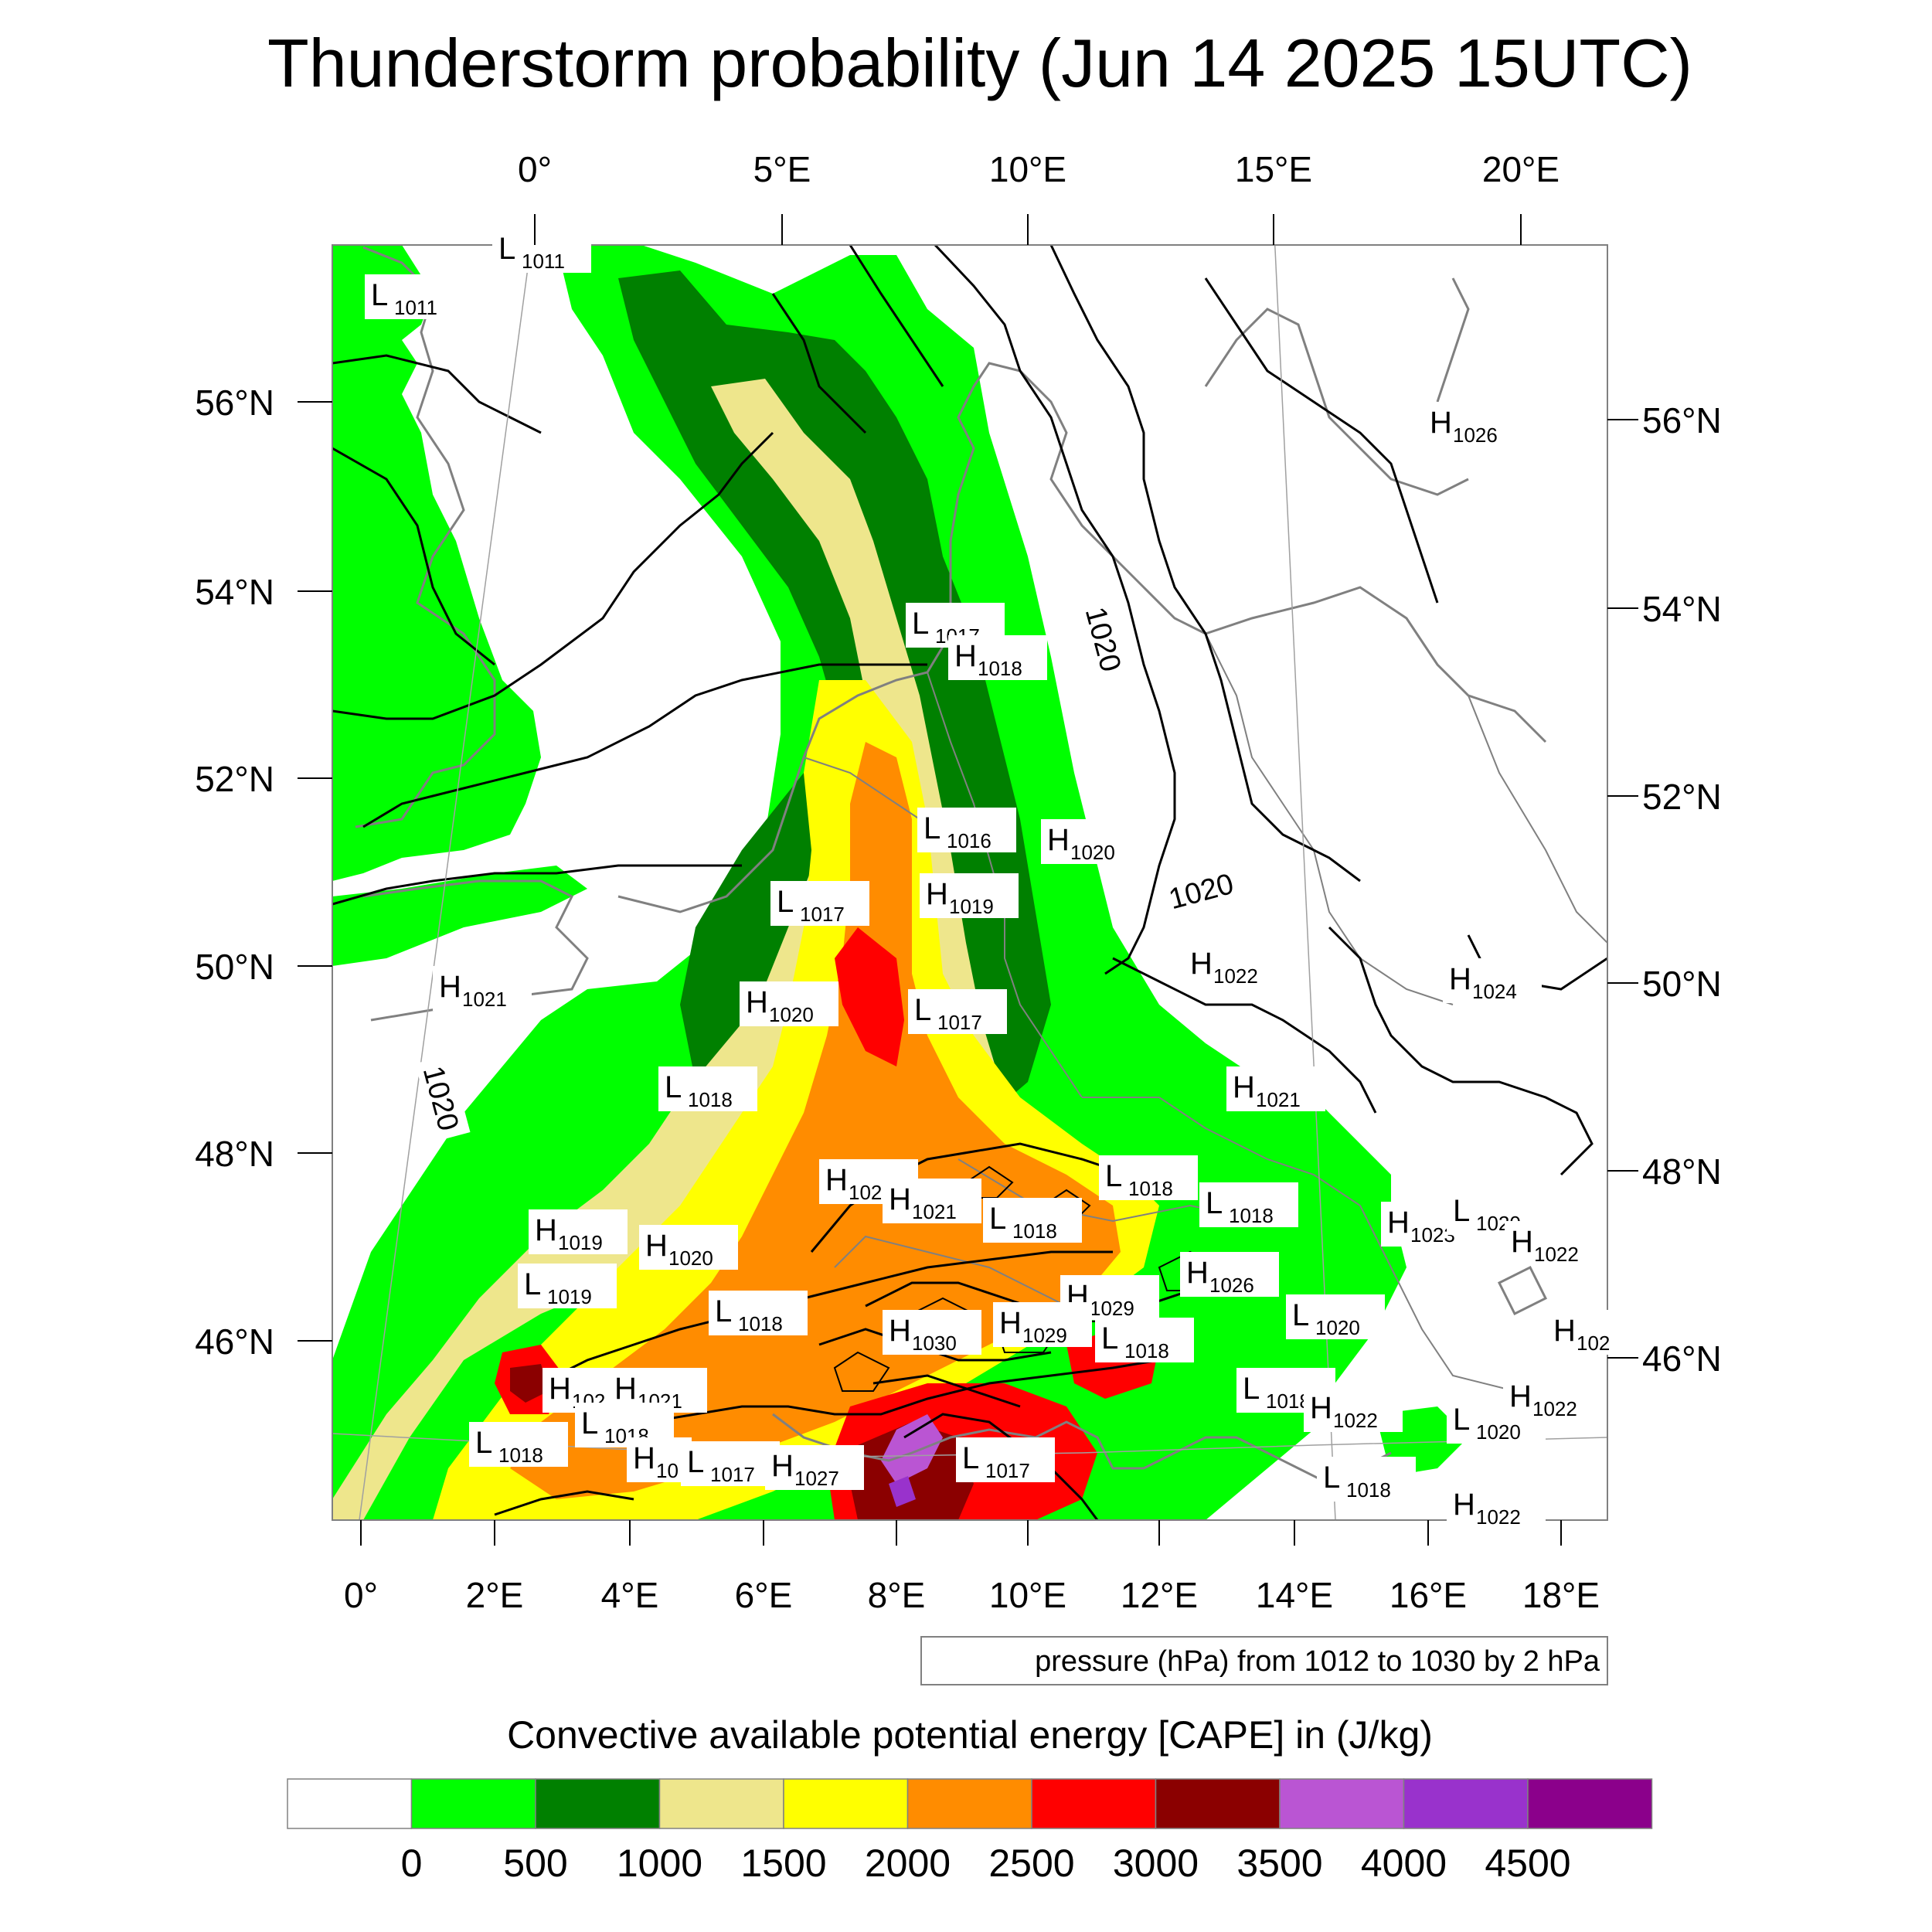 The height and width of the screenshot is (1932, 1932). I want to click on cape-area-0-500-west, so click(436, 563).